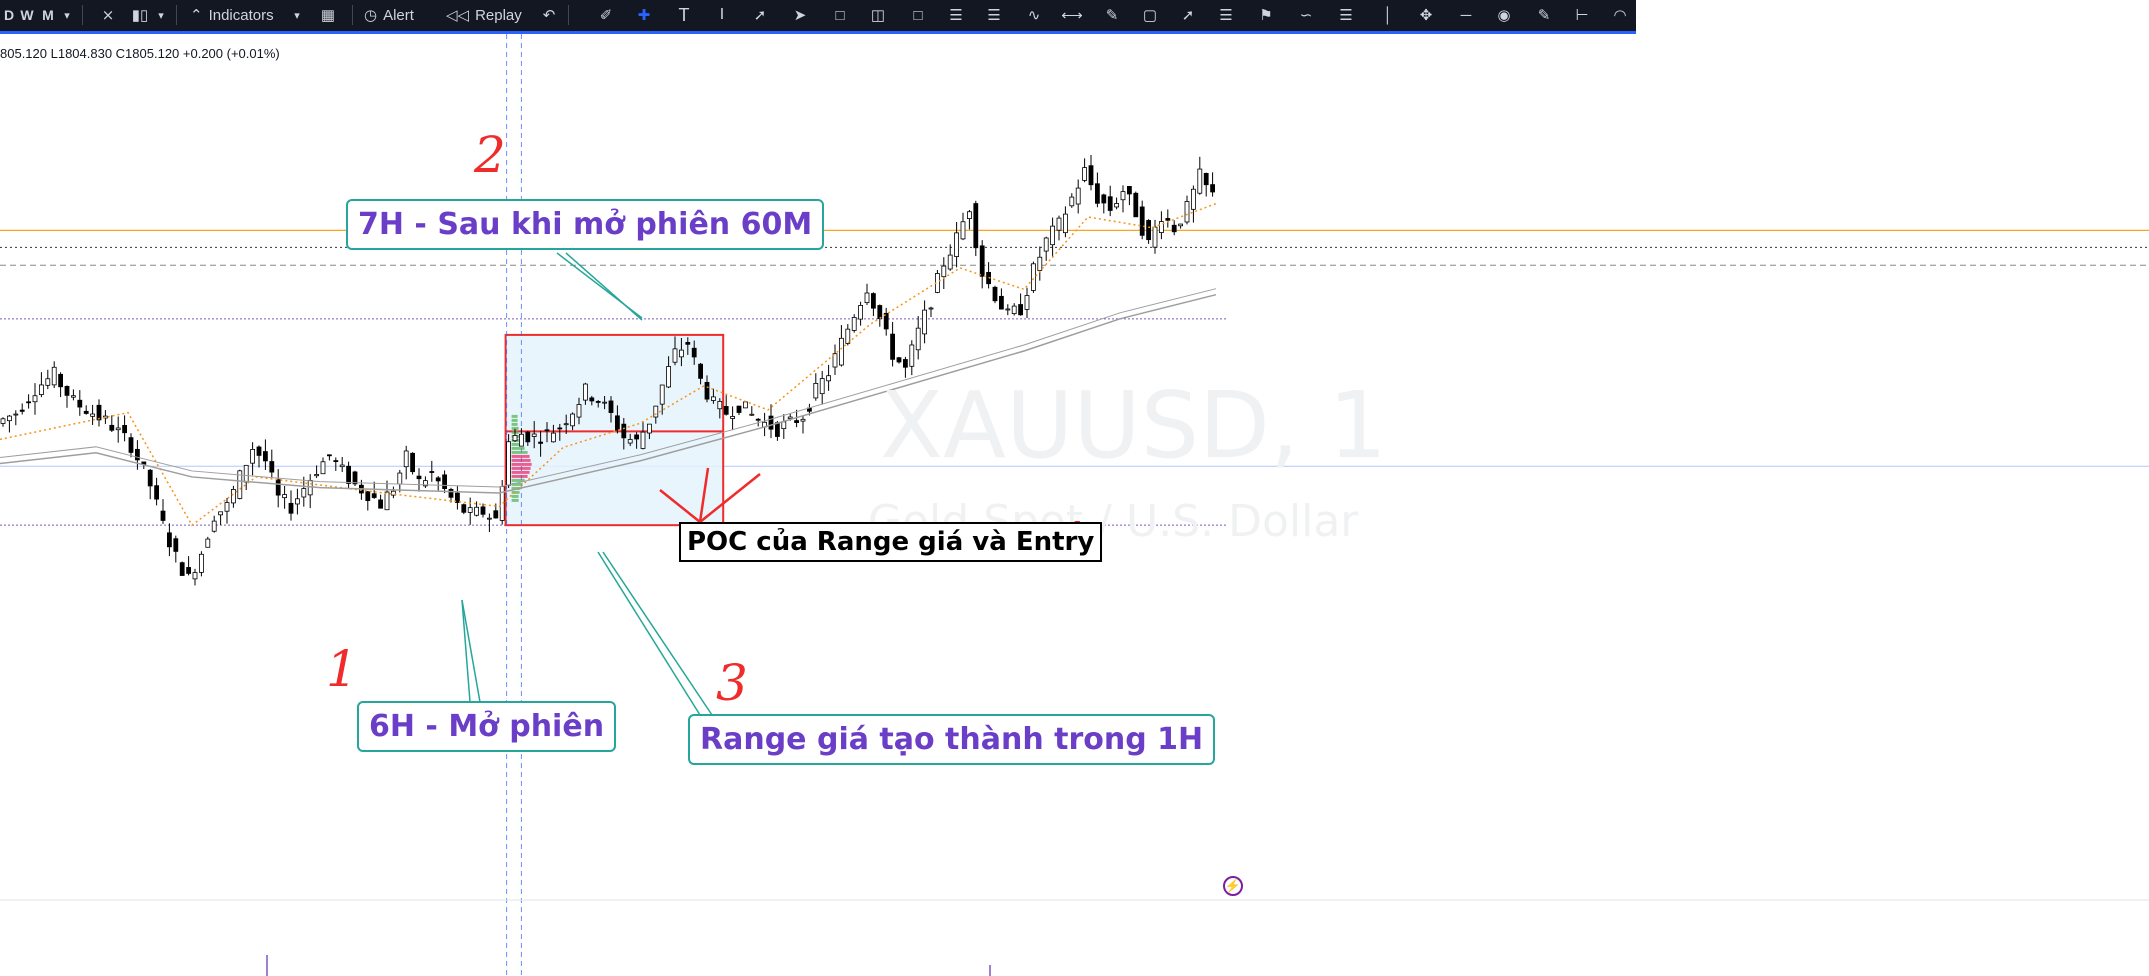 The image size is (2149, 976). I want to click on callout-range-pointer, so click(649, 633).